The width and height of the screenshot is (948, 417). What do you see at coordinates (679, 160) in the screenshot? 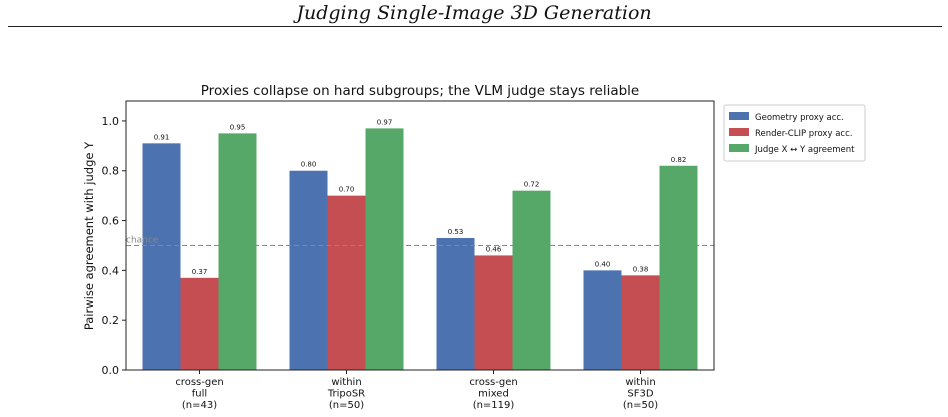
I see `bar-value-label: 0.82` at bounding box center [679, 160].